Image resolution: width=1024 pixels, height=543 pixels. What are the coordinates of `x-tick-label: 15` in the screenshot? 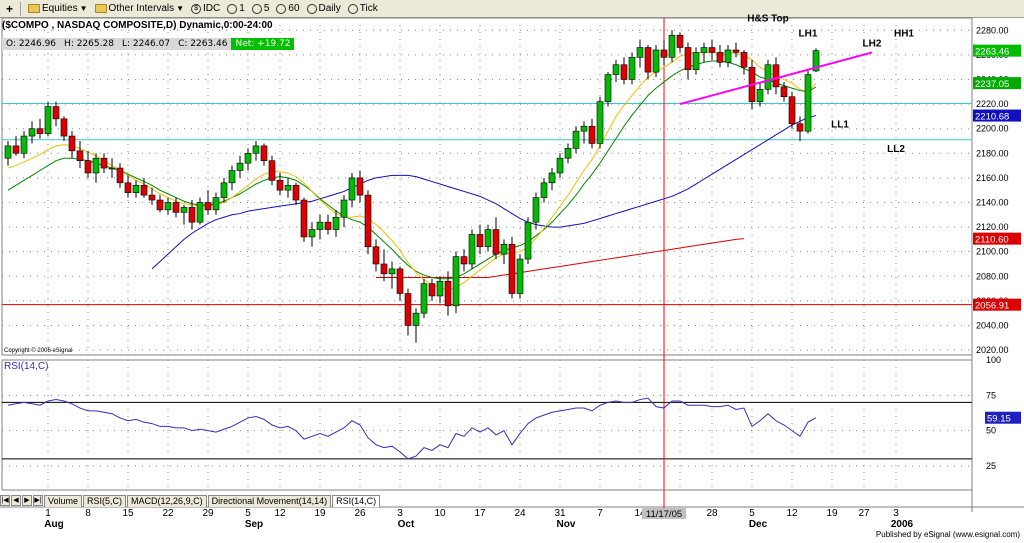 It's located at (128, 513).